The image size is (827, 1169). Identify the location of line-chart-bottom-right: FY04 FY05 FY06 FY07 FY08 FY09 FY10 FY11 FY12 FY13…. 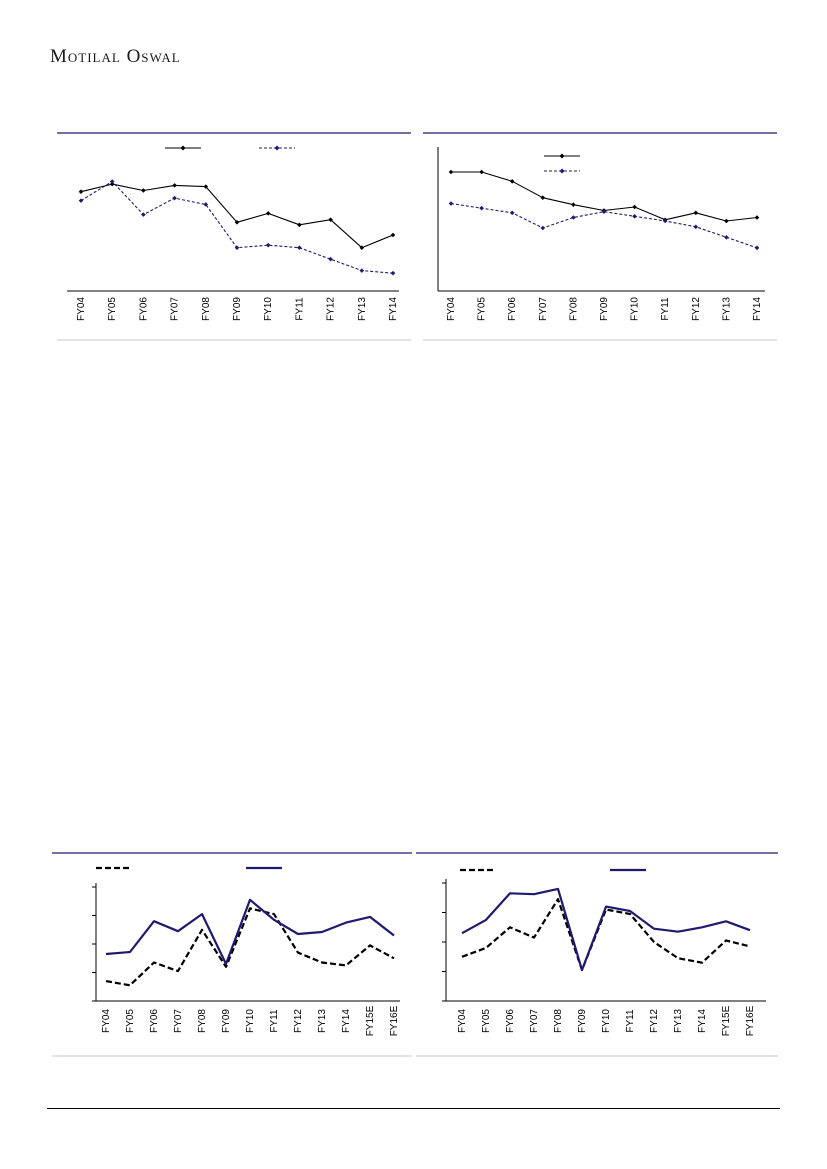
(597, 954).